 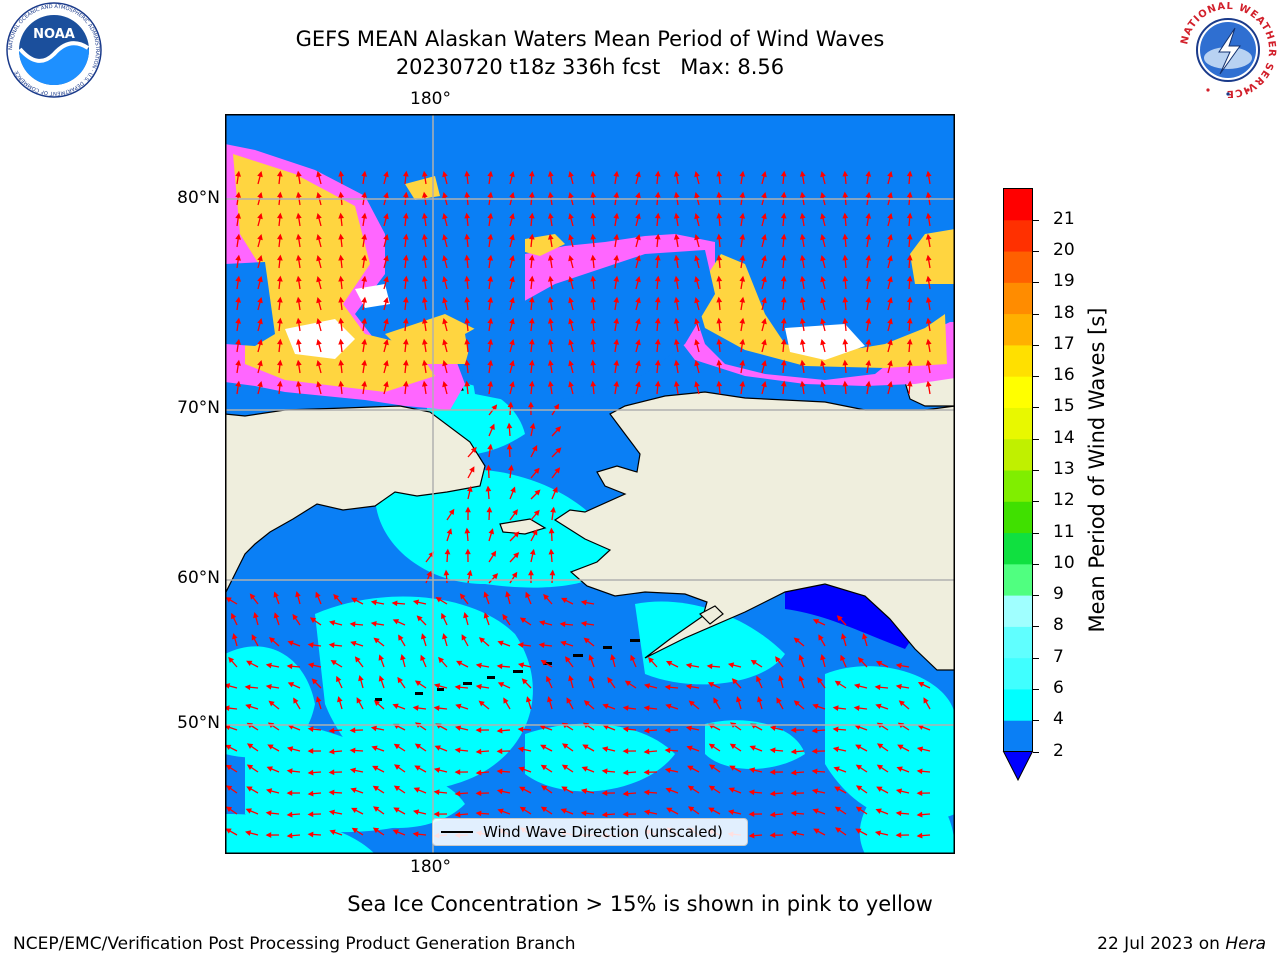 What do you see at coordinates (1064, 469) in the screenshot?
I see `colorbar-tick-label: 13` at bounding box center [1064, 469].